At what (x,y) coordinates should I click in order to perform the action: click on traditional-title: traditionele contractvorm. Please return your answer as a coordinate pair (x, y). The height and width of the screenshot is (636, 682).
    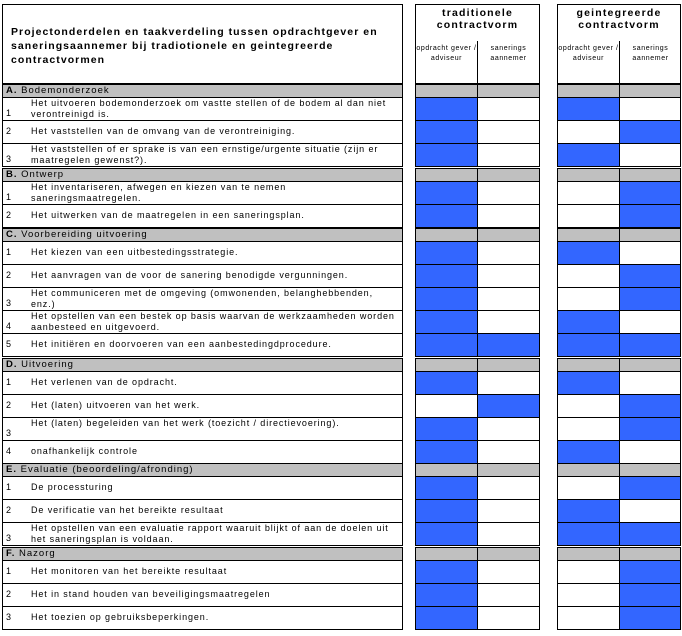
    Looking at the image, I should click on (477, 19).